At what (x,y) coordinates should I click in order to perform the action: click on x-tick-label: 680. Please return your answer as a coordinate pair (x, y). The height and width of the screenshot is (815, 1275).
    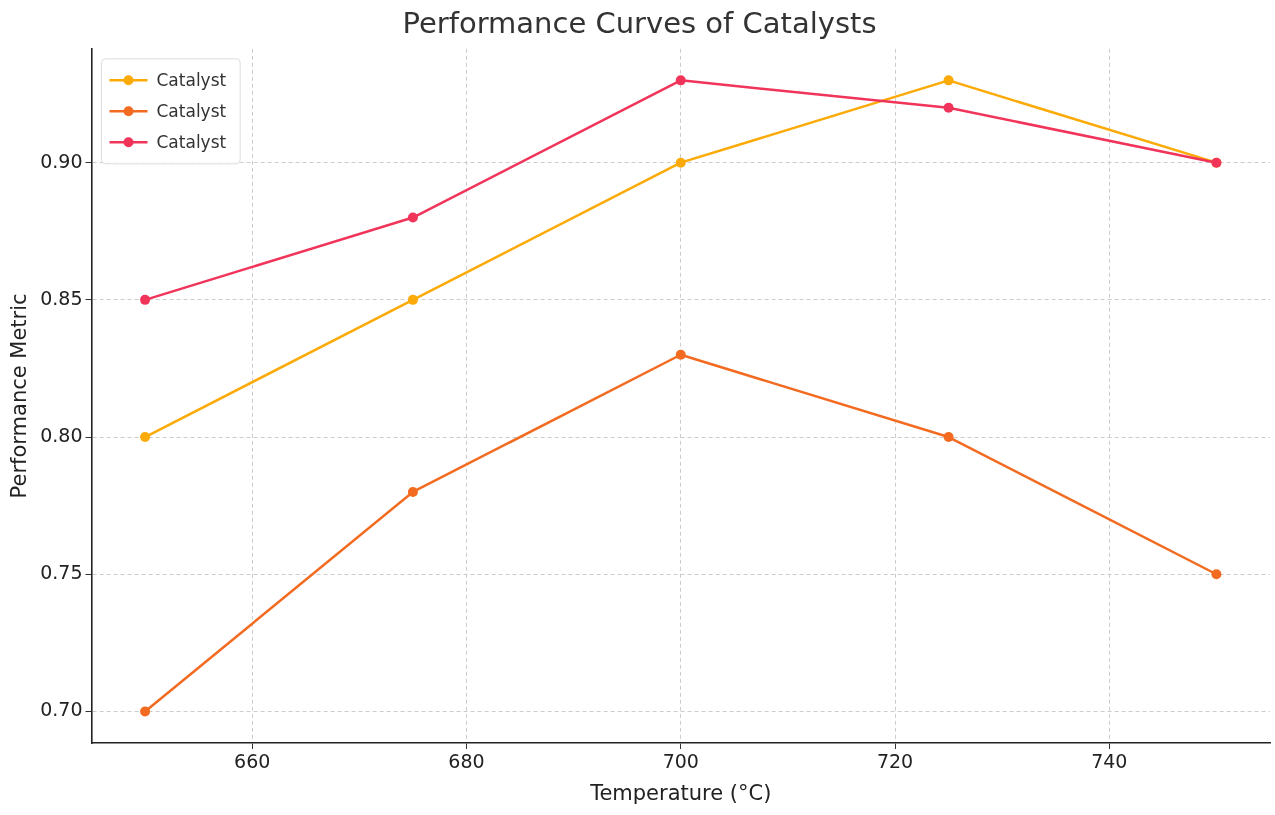
    Looking at the image, I should click on (466, 761).